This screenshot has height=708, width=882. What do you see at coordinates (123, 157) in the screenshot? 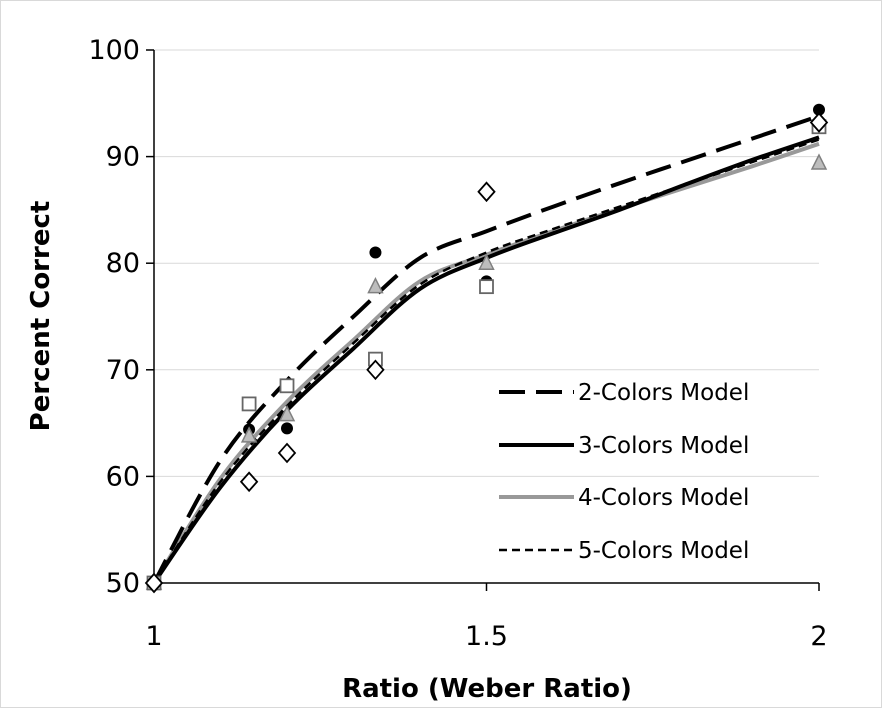
I see `y-tick-label: 90` at bounding box center [123, 157].